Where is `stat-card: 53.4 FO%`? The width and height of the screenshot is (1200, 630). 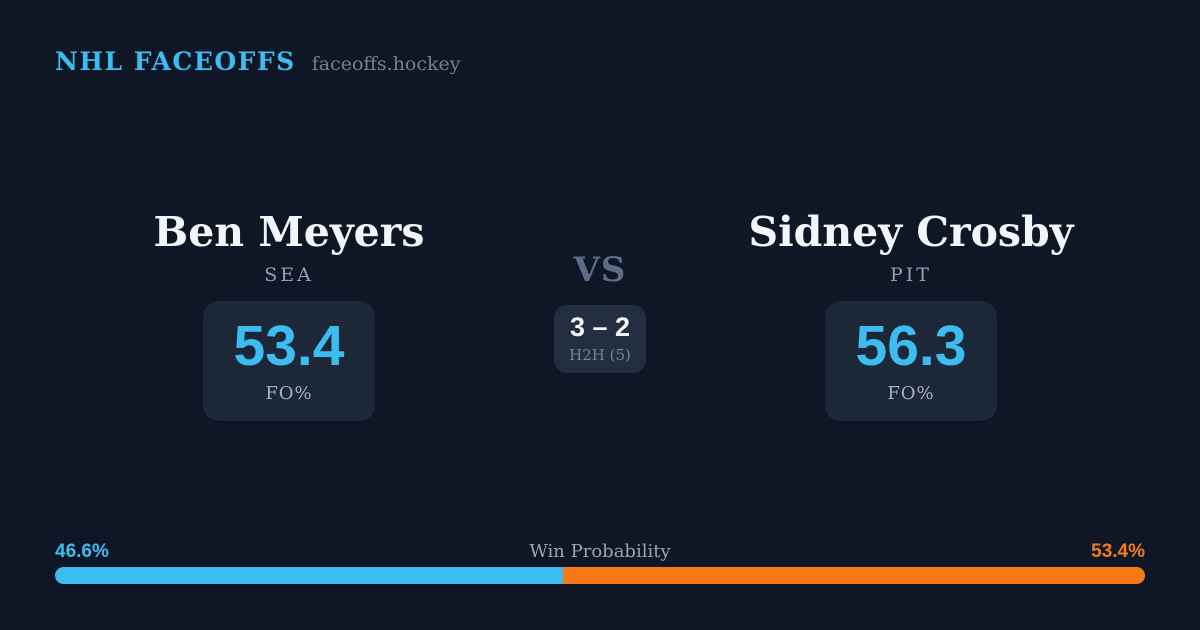
stat-card: 53.4 FO% is located at coordinates (289, 361).